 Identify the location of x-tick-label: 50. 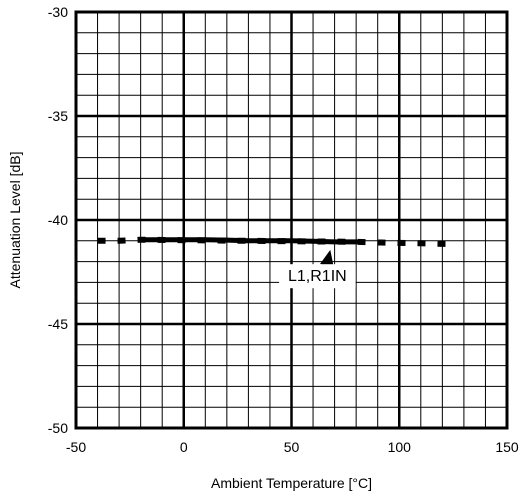
(292, 447).